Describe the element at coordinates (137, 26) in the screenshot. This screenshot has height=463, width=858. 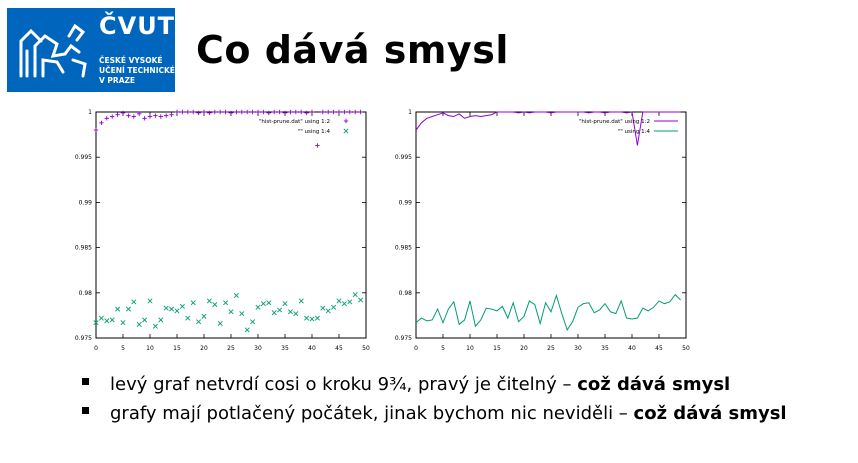
I see `logo-abbreviation: ČVUT` at that location.